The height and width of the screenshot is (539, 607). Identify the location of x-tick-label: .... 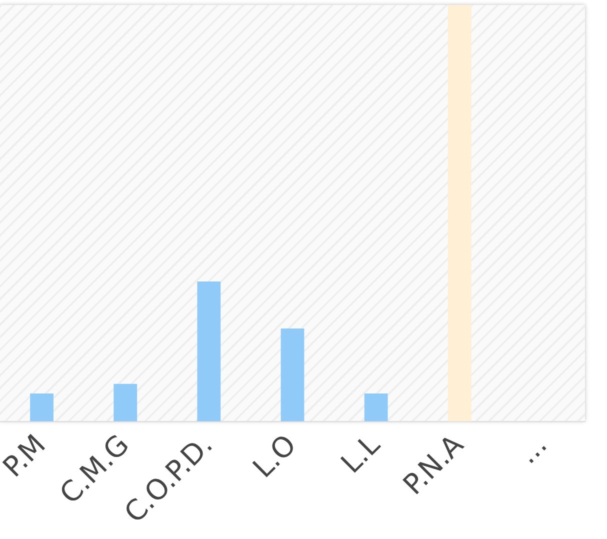
(532, 449).